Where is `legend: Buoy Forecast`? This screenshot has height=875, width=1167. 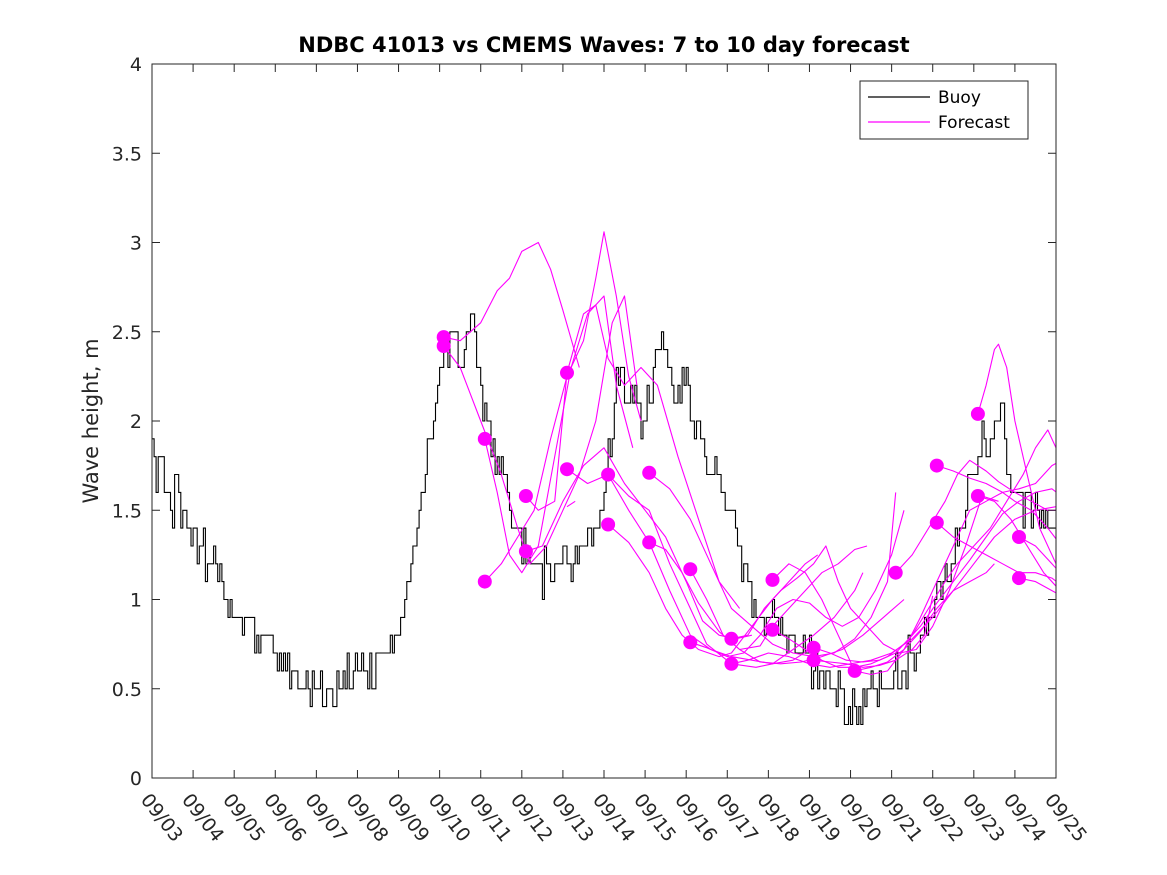 legend: Buoy Forecast is located at coordinates (944, 110).